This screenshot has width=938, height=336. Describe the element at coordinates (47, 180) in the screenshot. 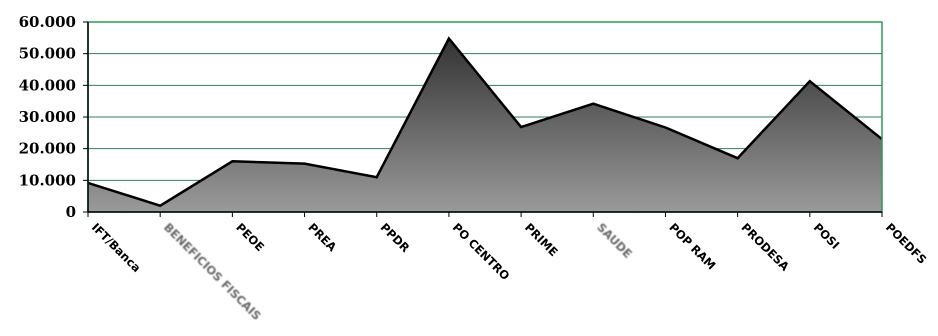

I see `y-tick-label: 10.000` at that location.